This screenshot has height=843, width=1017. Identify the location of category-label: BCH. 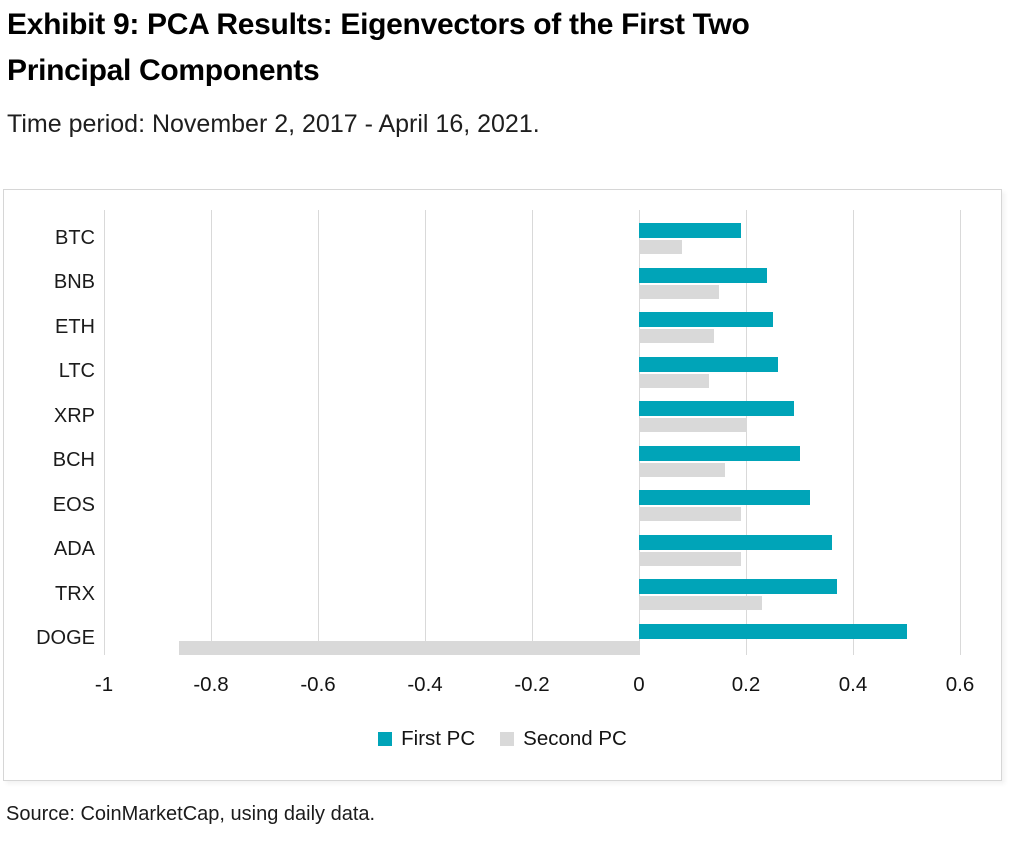
(73, 460).